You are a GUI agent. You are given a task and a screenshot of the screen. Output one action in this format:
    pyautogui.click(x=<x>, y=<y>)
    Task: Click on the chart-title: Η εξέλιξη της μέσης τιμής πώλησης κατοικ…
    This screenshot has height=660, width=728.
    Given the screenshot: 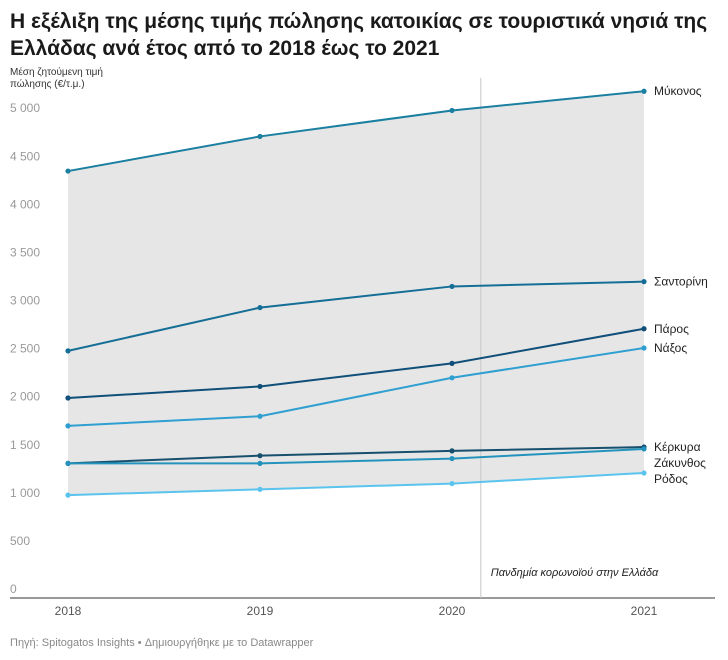 What is the action you would take?
    pyautogui.click(x=359, y=35)
    